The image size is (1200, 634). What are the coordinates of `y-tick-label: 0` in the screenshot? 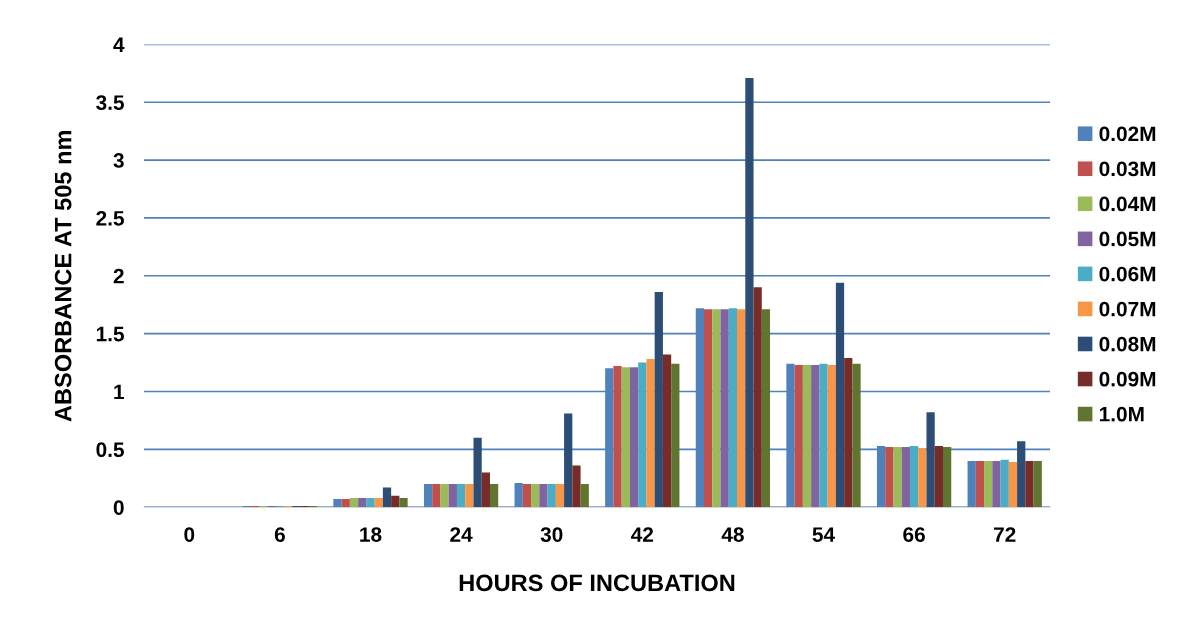 It's located at (118, 507).